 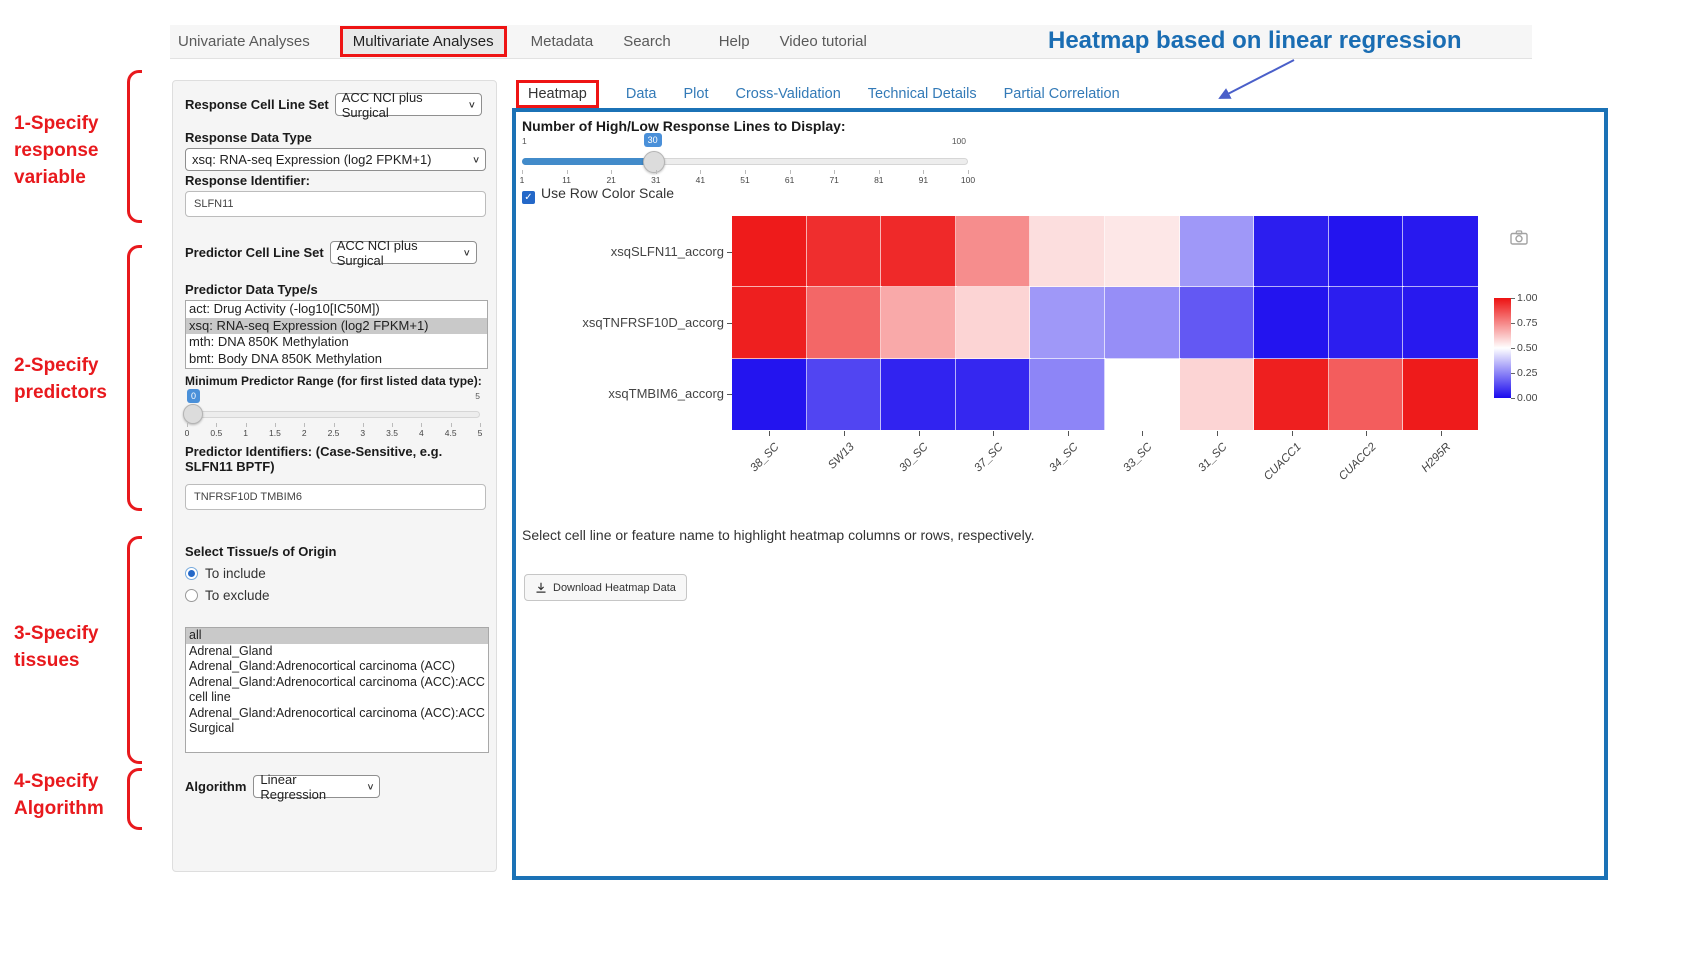 I want to click on algorithm-select: Linear Regression ∨, so click(x=317, y=787).